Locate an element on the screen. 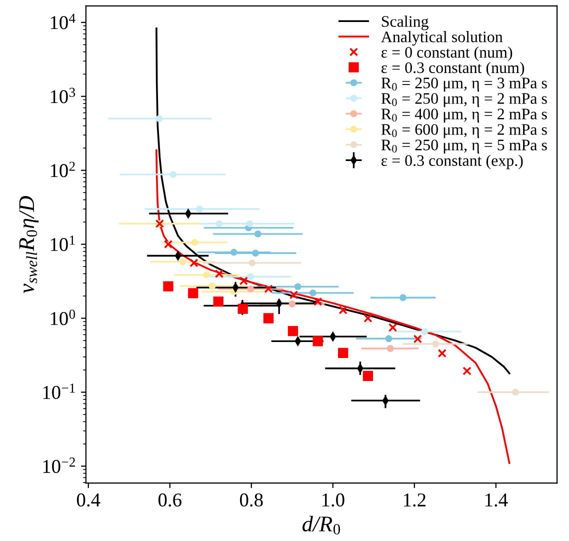 The height and width of the screenshot is (541, 569). y-tick-label: 10$^{4}$ is located at coordinates (63, 22).